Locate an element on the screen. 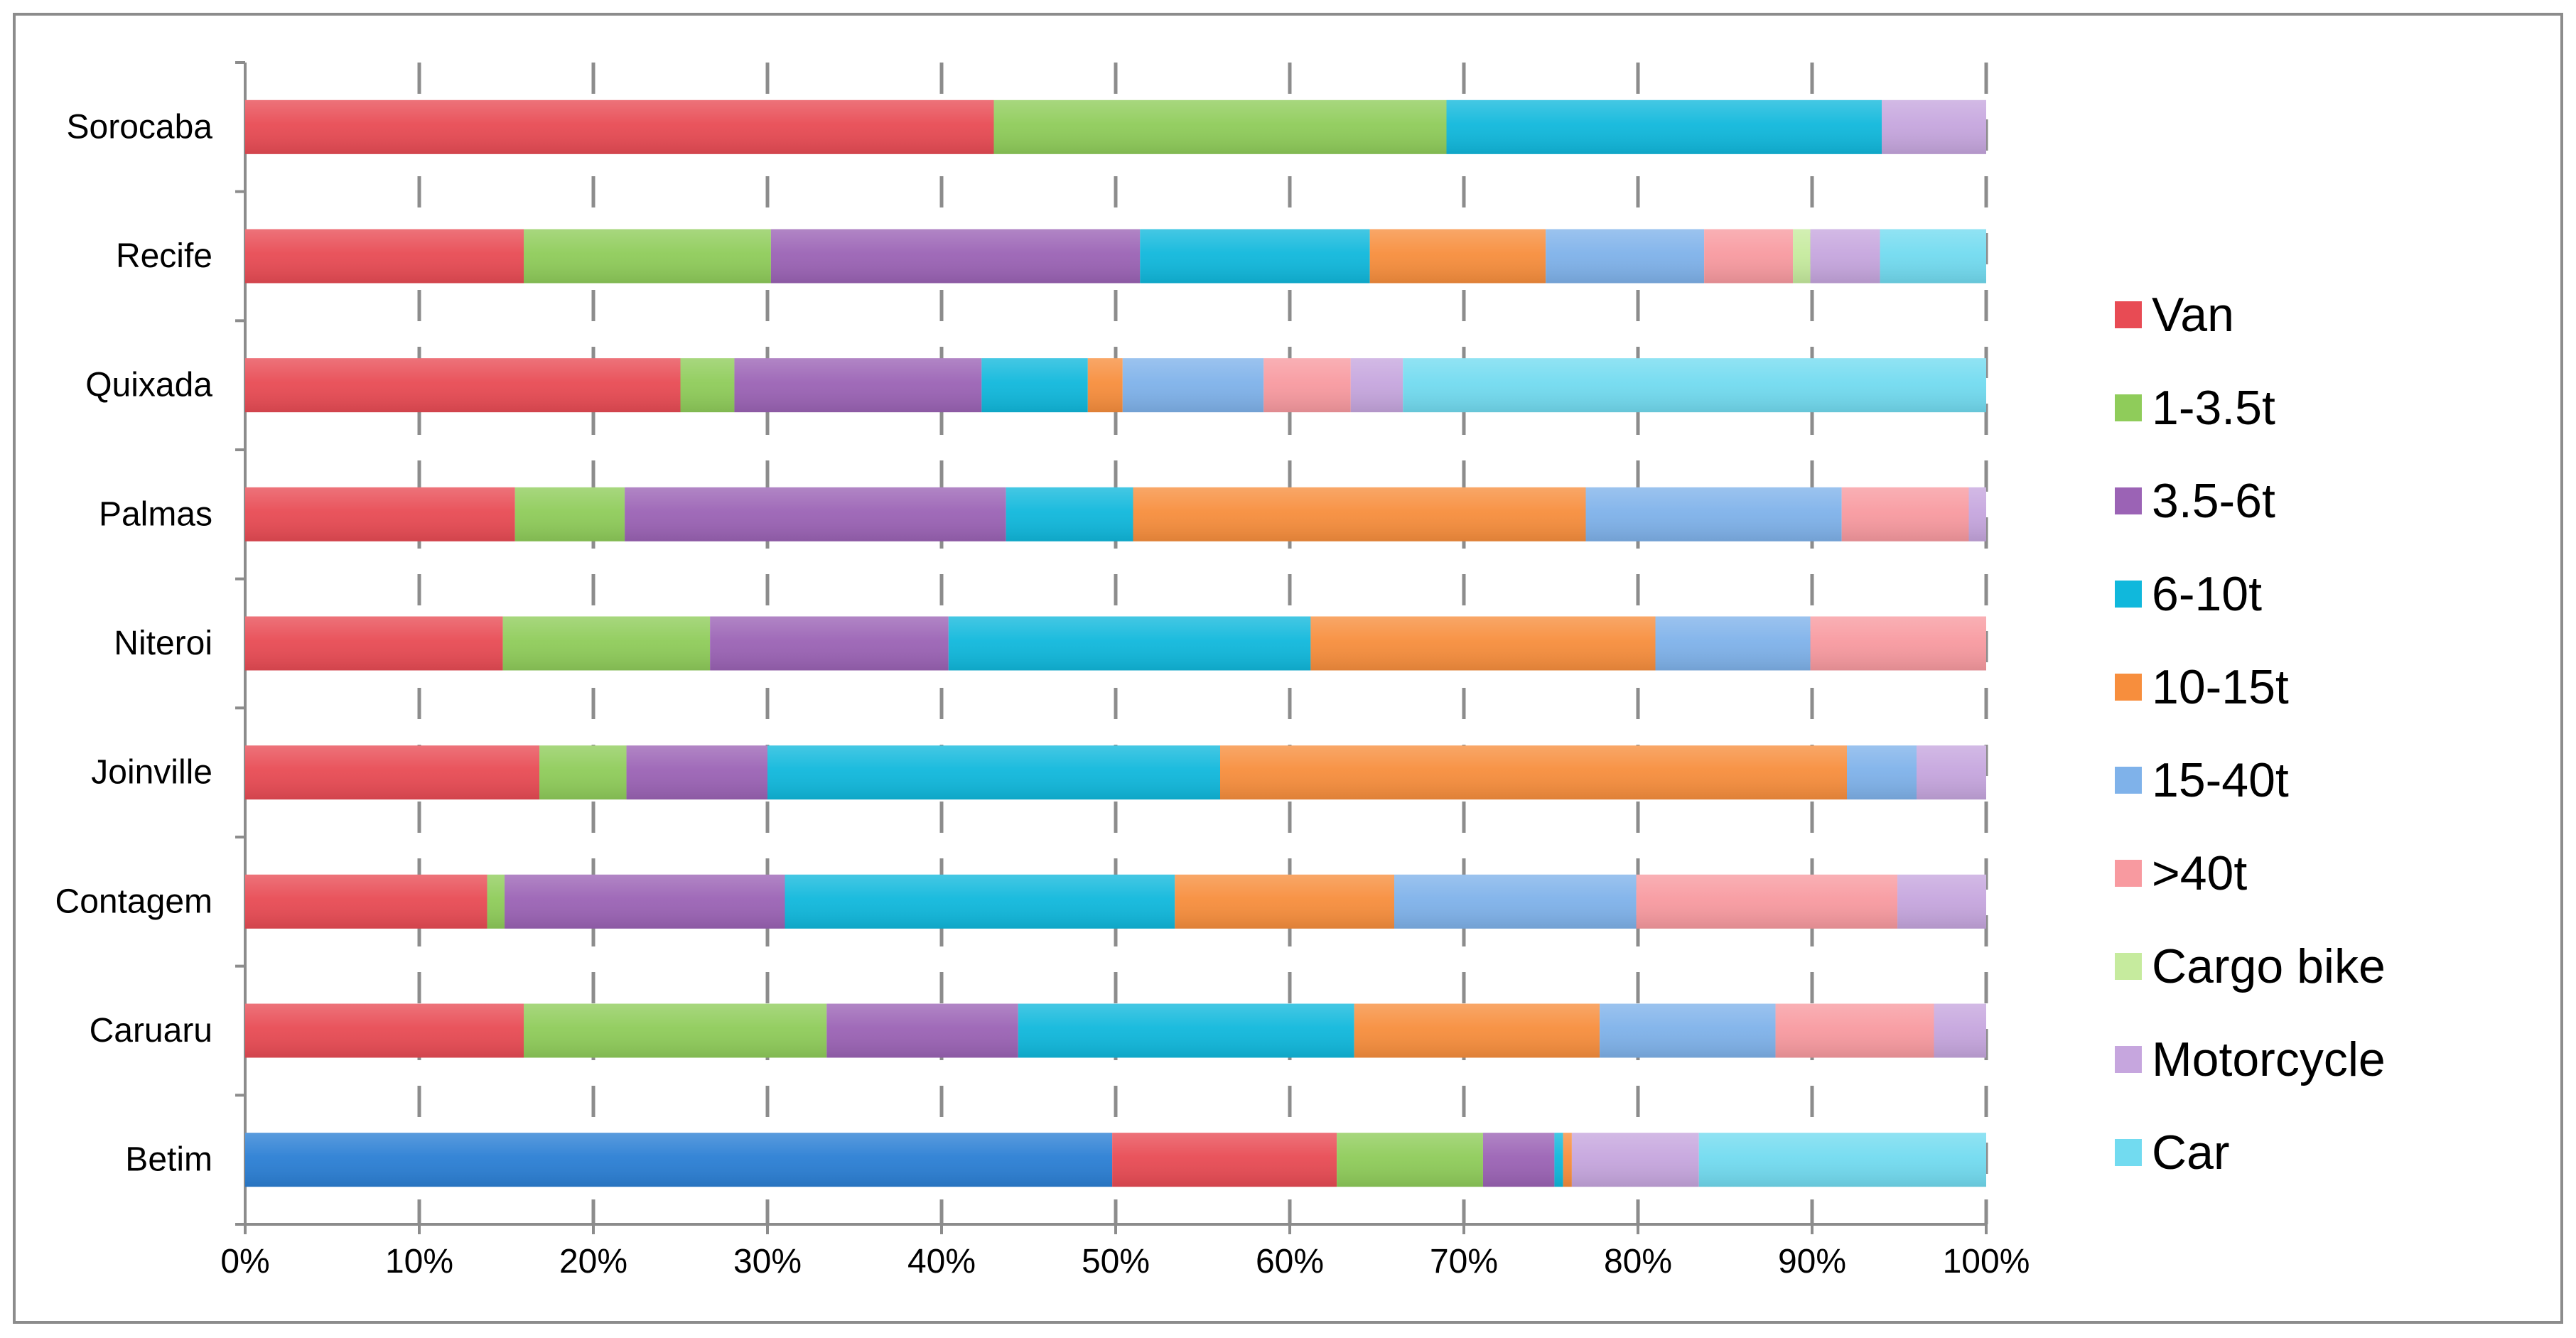  bar-shade-palmas-van is located at coordinates (380, 514).